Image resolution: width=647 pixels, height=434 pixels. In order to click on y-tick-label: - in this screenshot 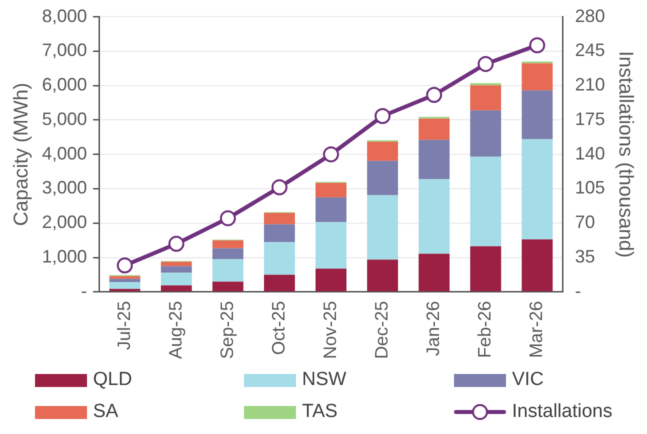, I will do `click(84, 290)`.